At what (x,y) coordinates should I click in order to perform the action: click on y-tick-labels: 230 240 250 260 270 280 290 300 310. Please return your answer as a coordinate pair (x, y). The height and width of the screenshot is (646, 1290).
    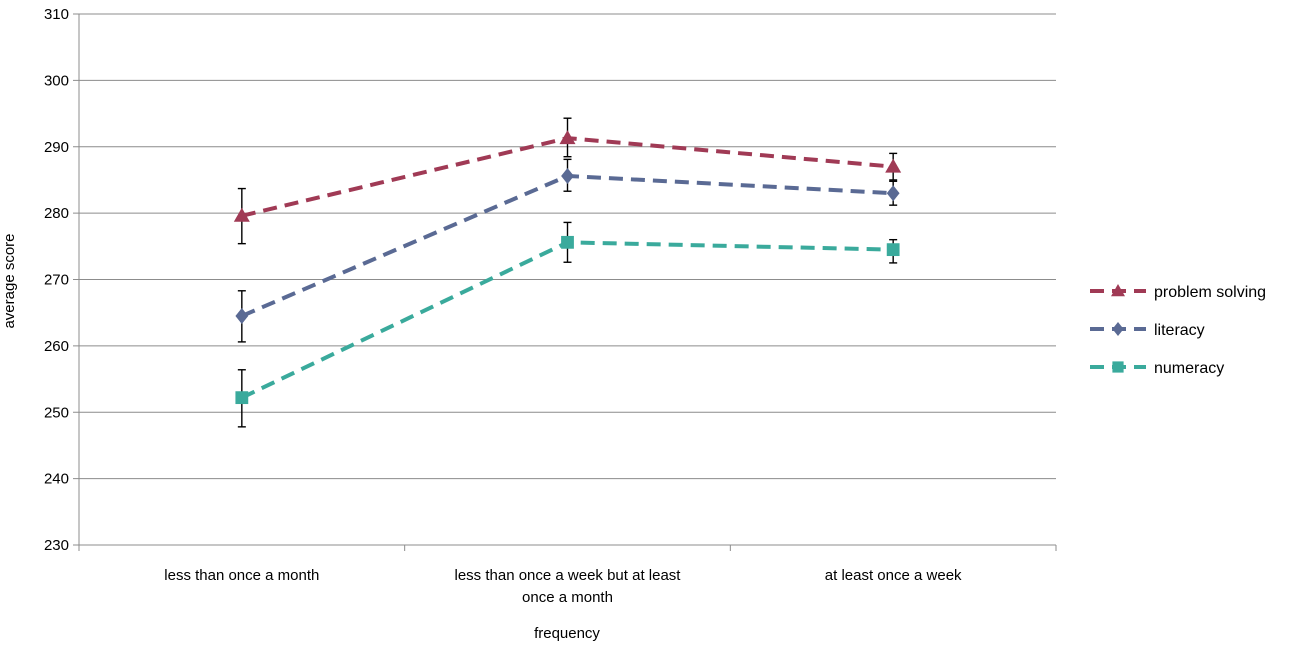
    Looking at the image, I should click on (56, 280).